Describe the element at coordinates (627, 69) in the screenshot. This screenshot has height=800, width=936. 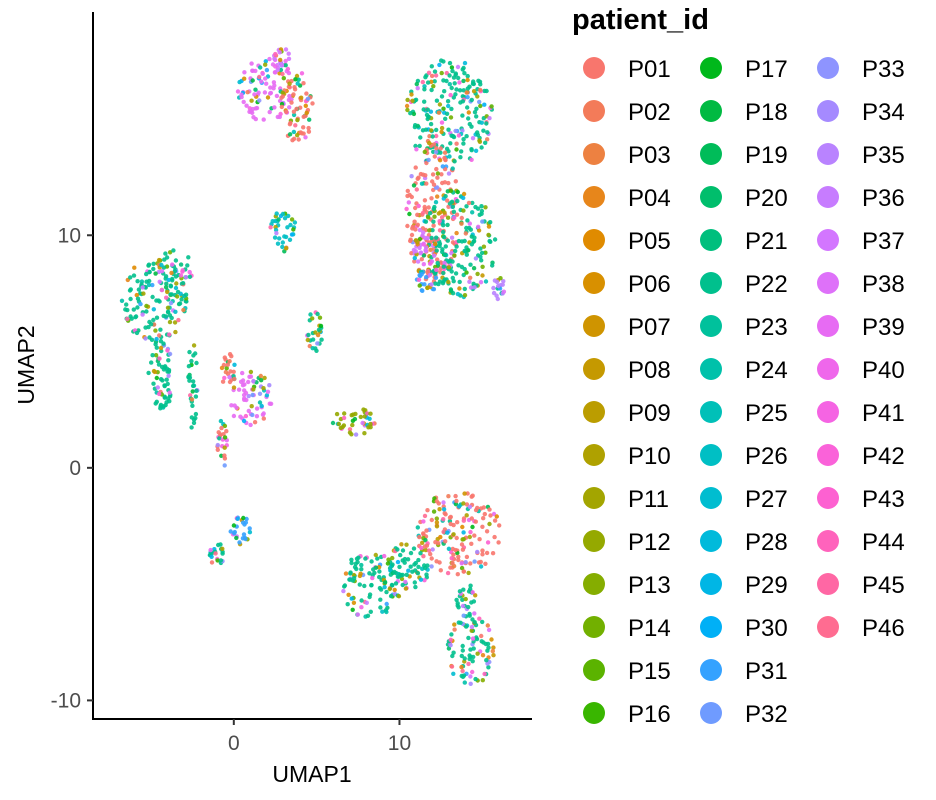
I see `legend-item: P01` at that location.